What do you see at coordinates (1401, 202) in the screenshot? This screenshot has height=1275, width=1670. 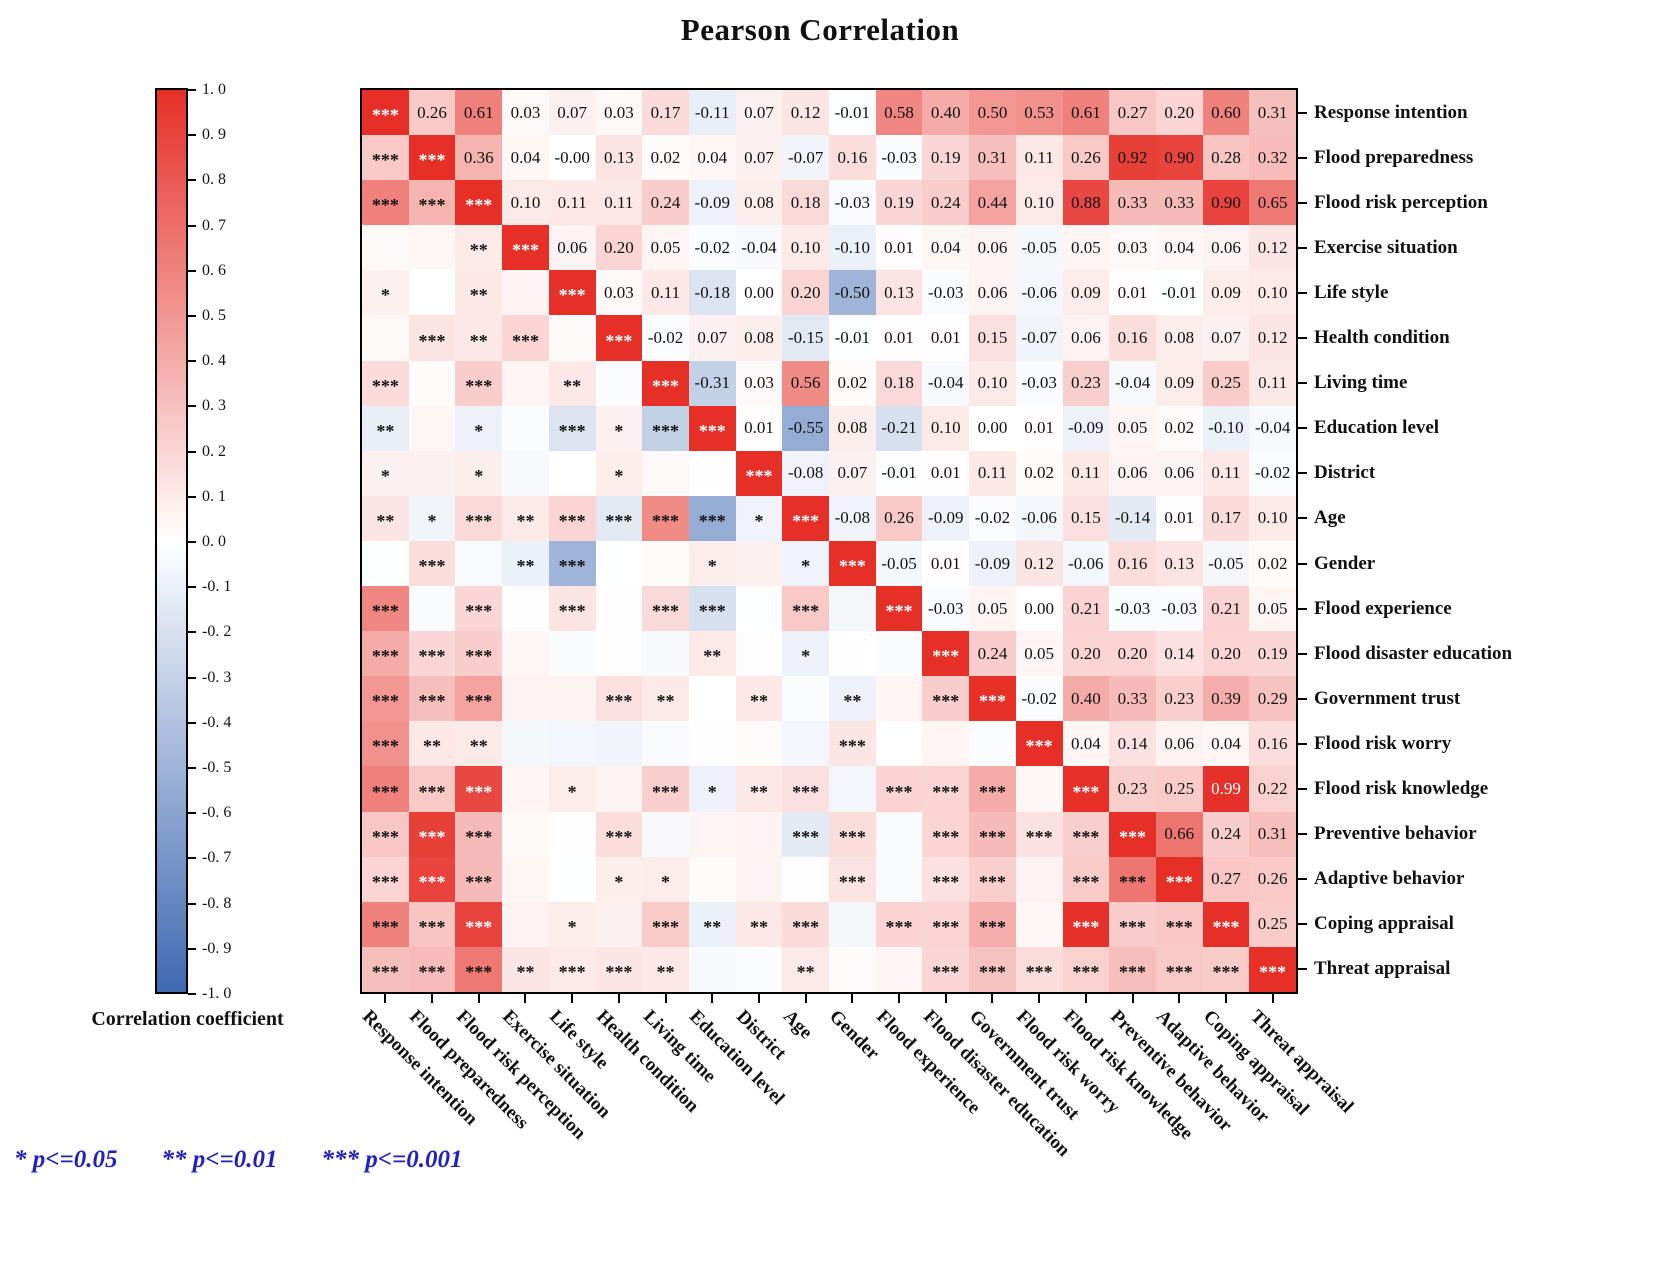 I see `y-axis-label: Flood risk perception` at bounding box center [1401, 202].